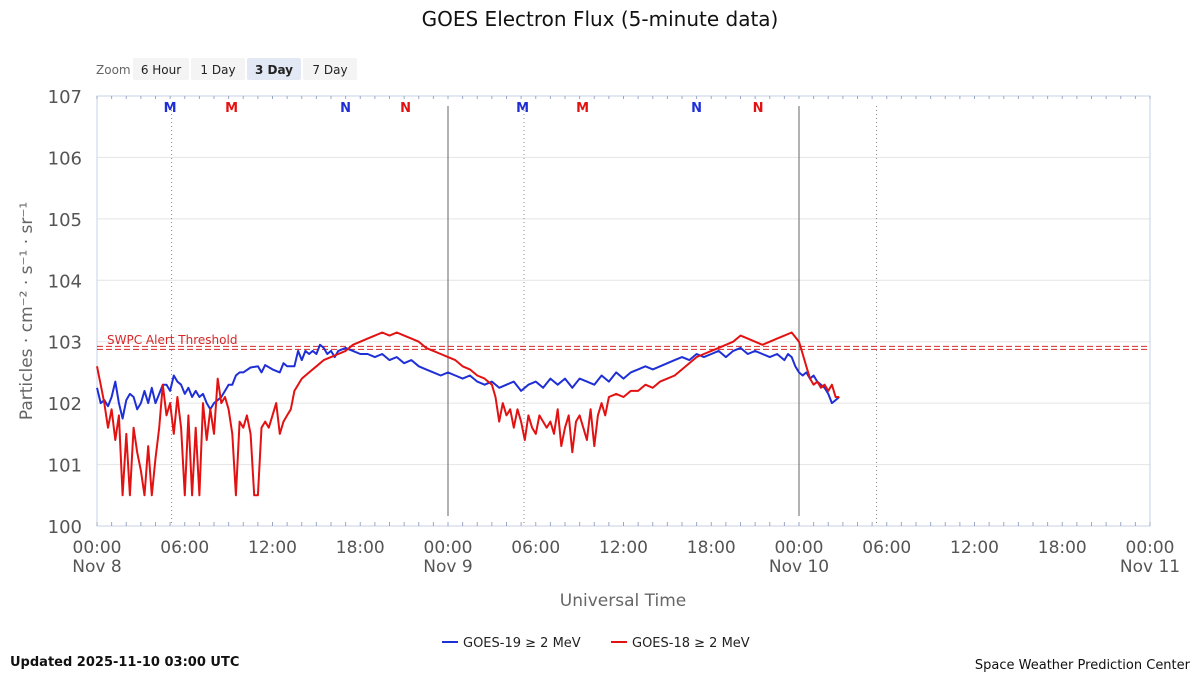 This screenshot has height=675, width=1200. I want to click on legend-label: GOES-18 ≥ 2 MeV, so click(691, 643).